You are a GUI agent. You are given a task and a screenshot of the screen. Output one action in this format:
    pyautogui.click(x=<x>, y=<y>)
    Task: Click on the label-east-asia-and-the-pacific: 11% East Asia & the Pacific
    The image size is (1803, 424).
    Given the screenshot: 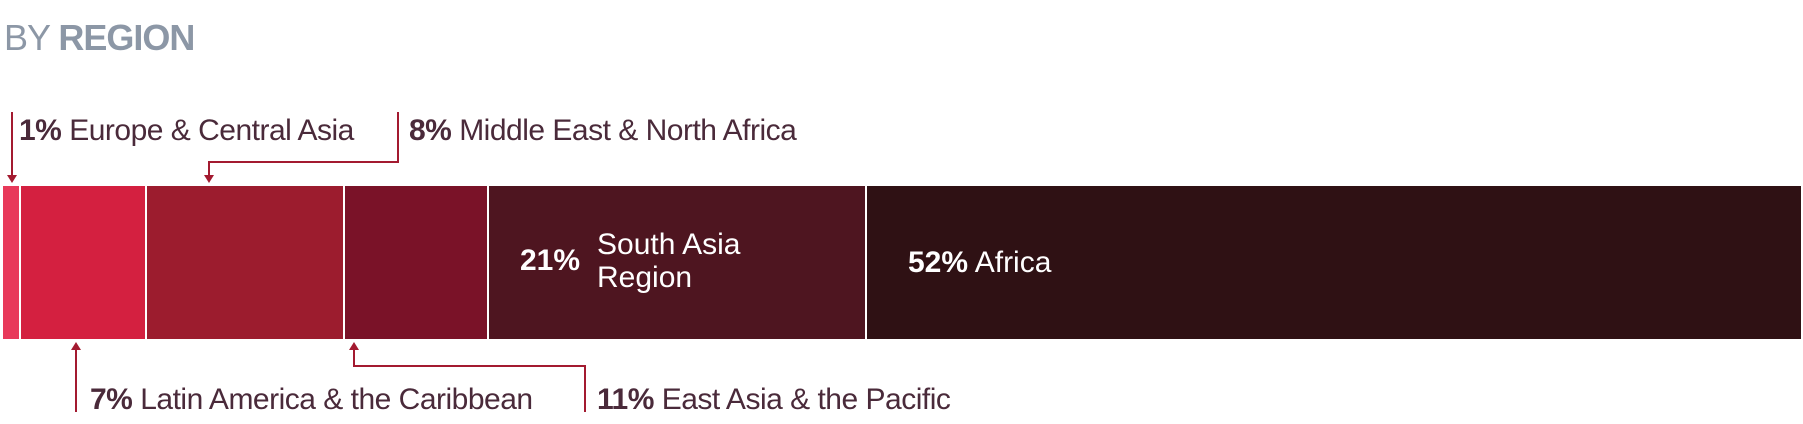 What is the action you would take?
    pyautogui.click(x=774, y=399)
    